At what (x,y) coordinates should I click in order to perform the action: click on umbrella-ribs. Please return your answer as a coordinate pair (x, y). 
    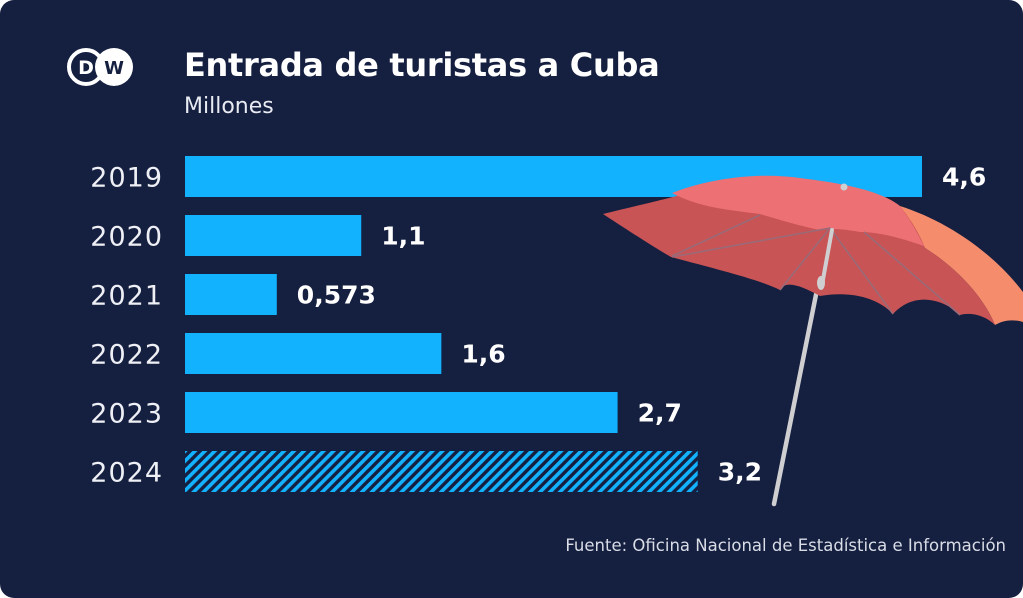
    Looking at the image, I should click on (816, 265).